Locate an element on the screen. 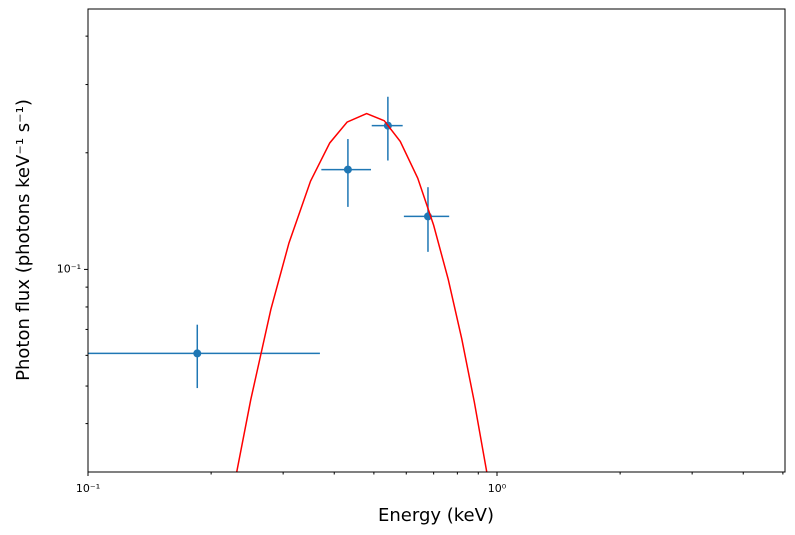 This screenshot has height=535, width=795. x-axis-label: Energy (keV) is located at coordinates (436, 515).